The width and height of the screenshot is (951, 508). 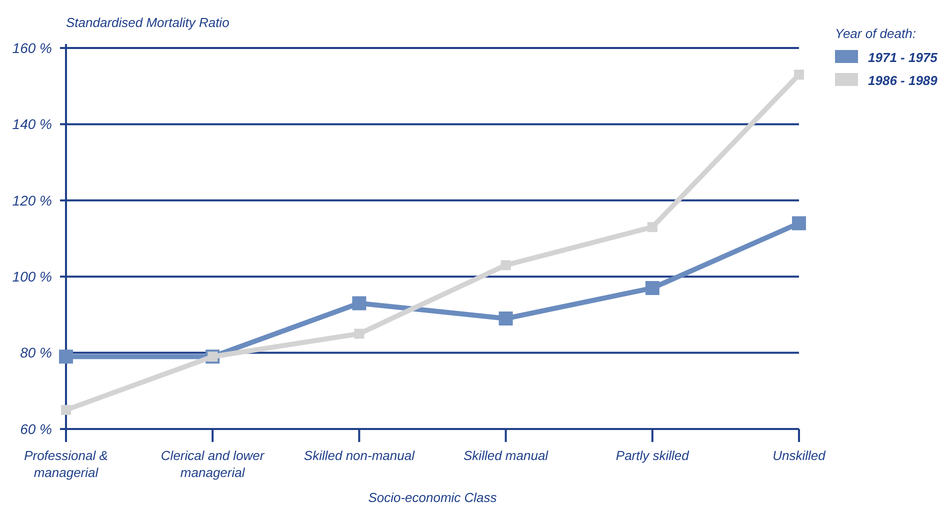 I want to click on x-tick-label: Skilled non-manual, so click(x=360, y=455).